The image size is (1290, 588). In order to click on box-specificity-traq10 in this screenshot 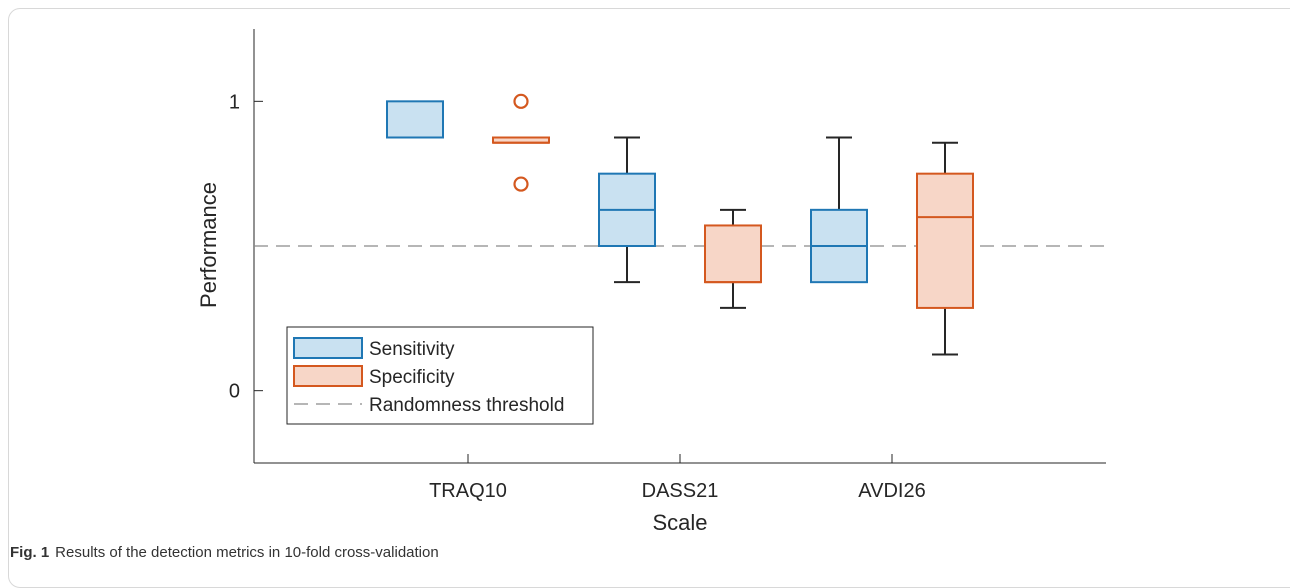, I will do `click(521, 142)`.